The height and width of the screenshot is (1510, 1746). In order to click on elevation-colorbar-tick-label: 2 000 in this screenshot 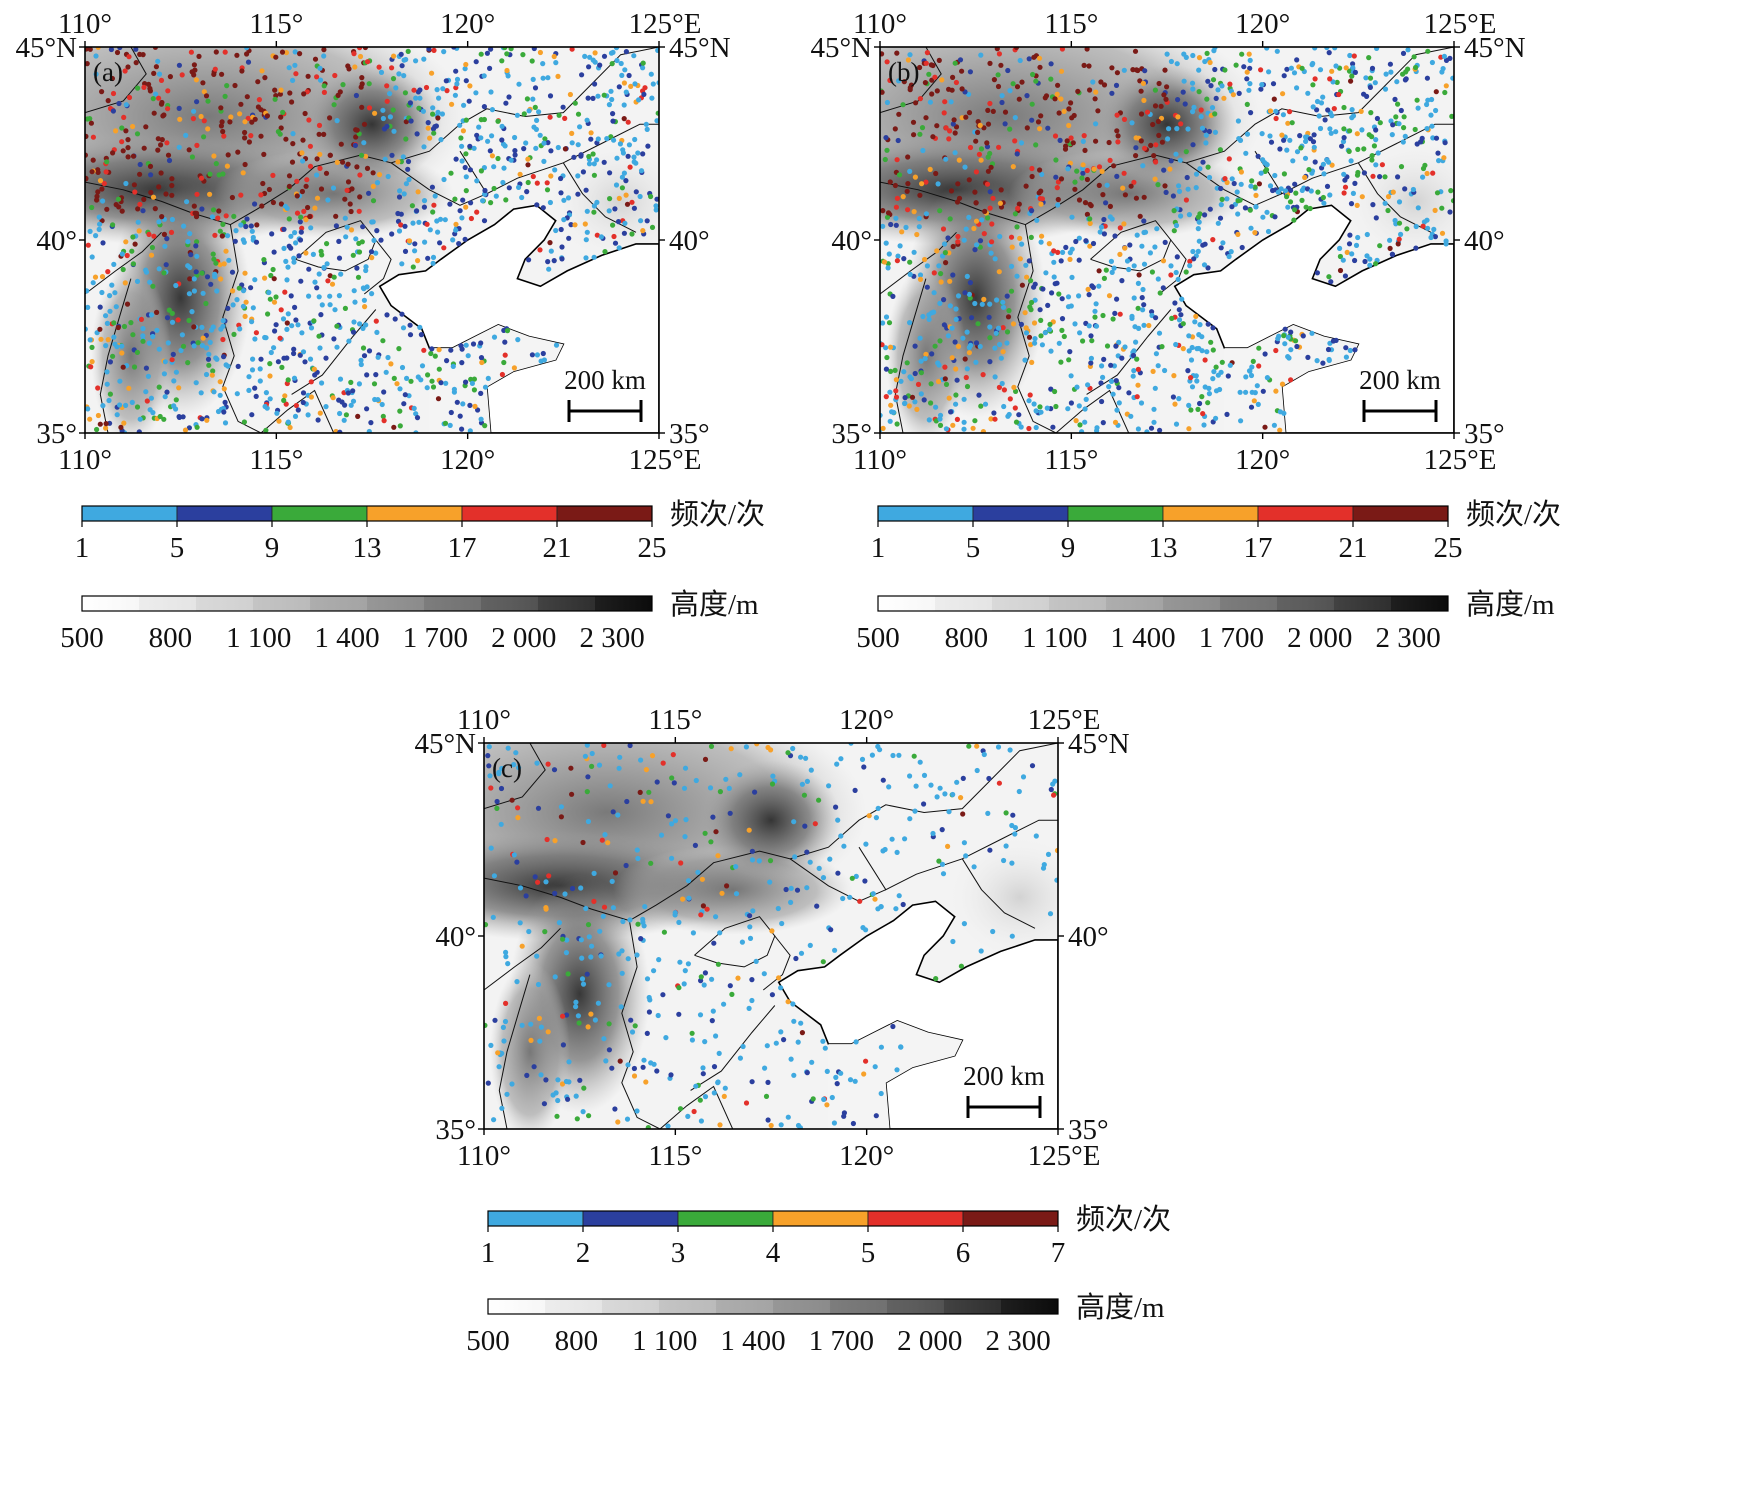, I will do `click(929, 1341)`.